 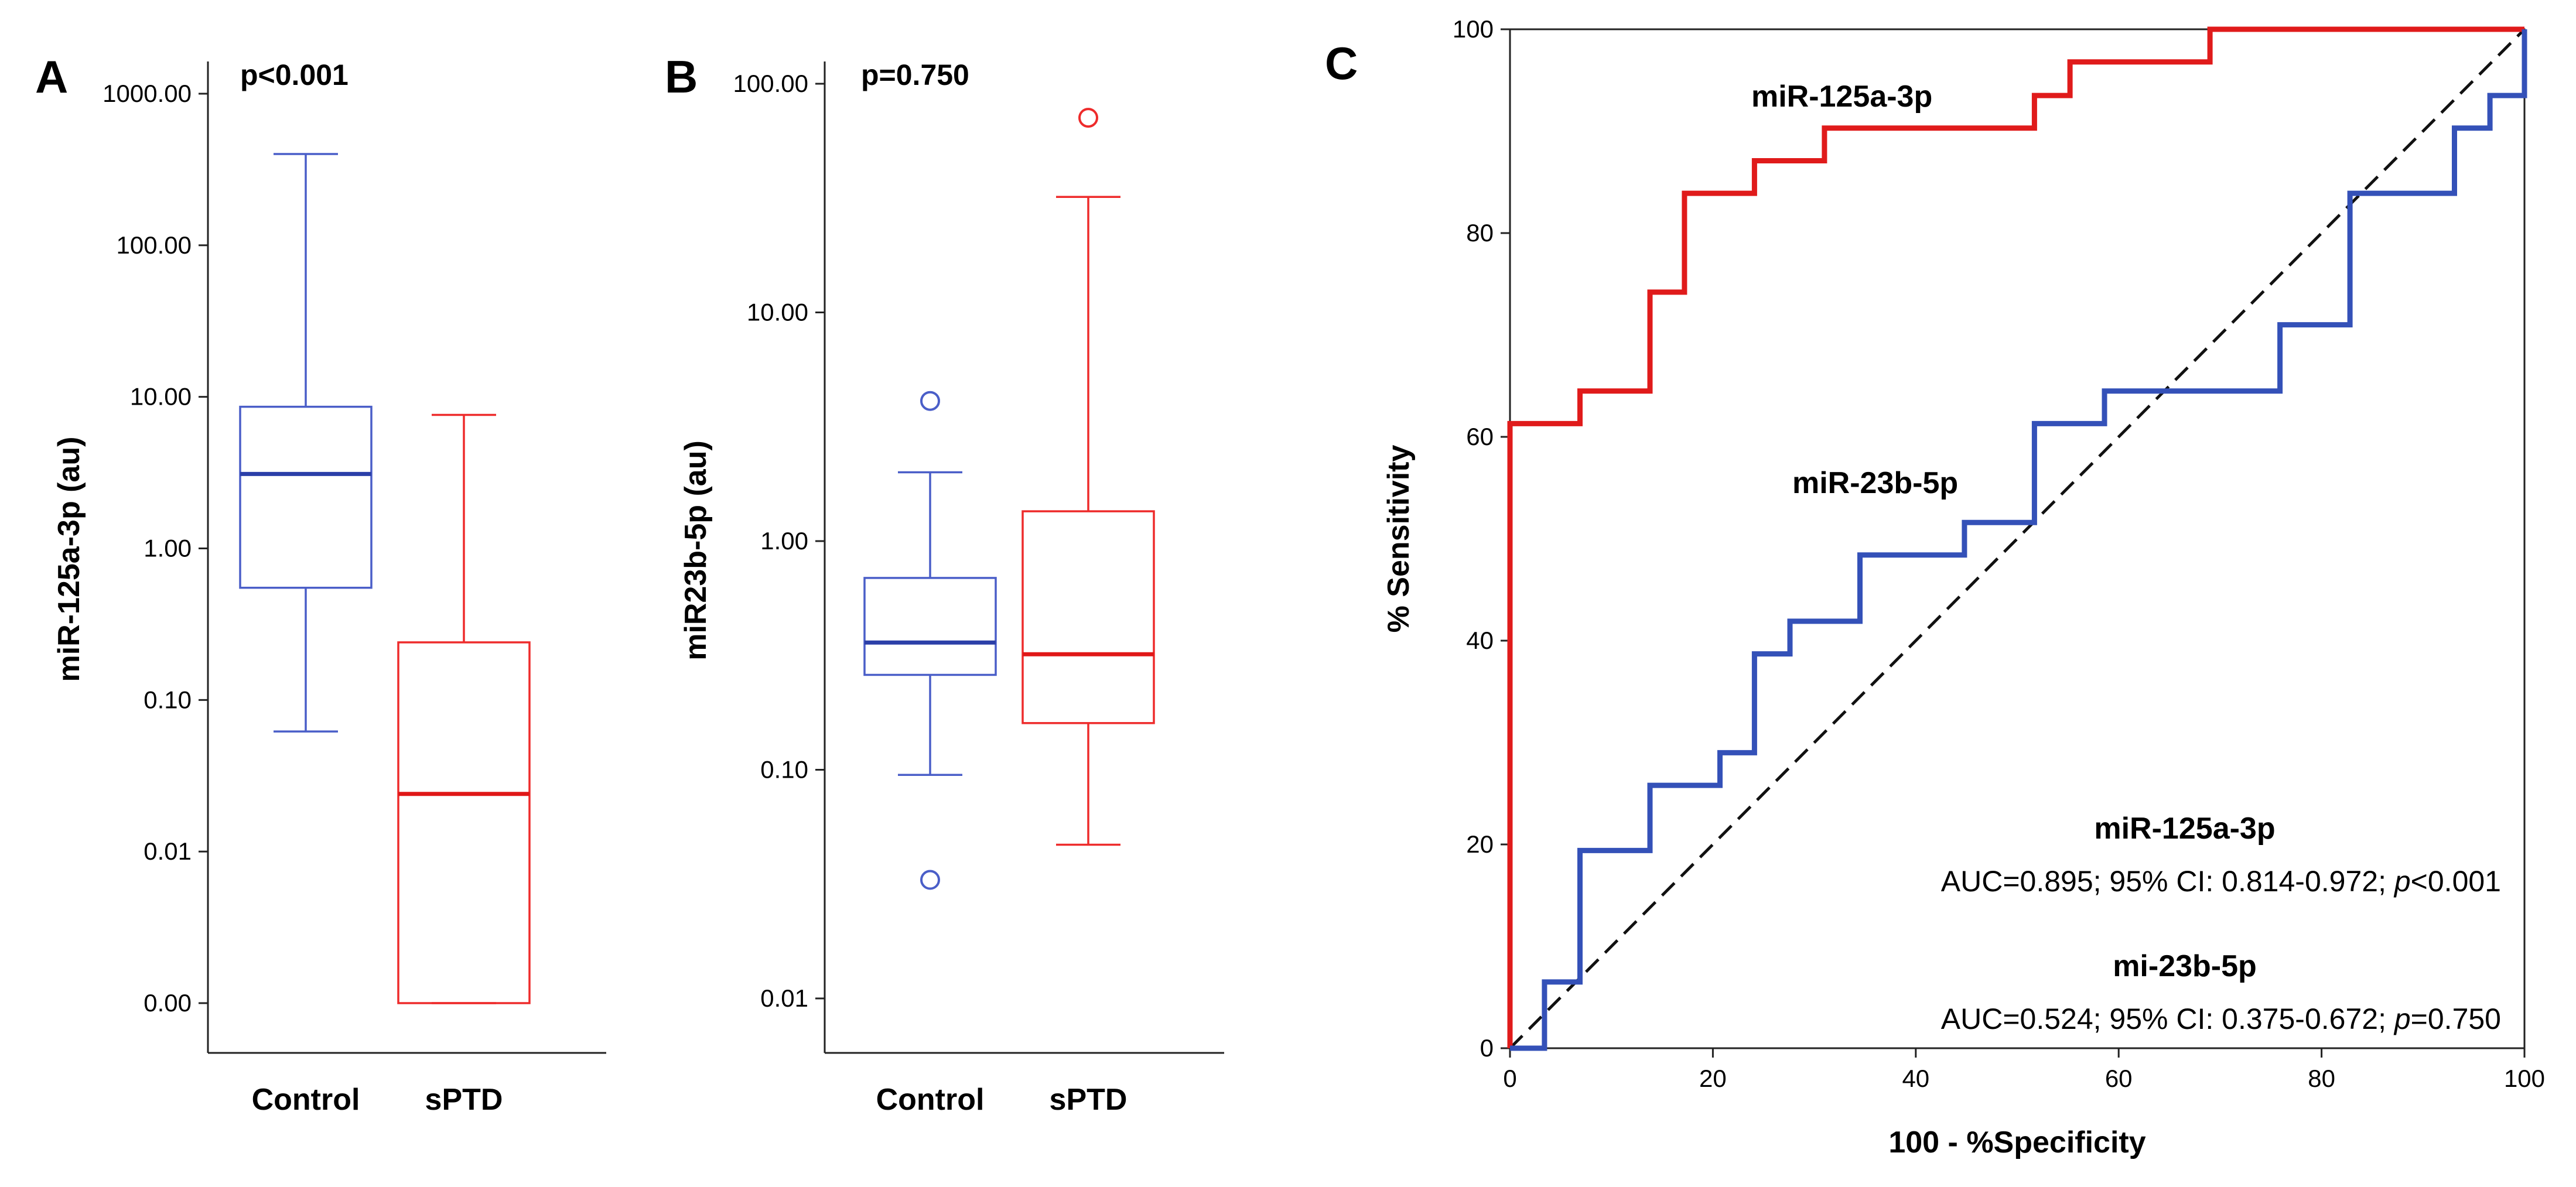 I want to click on panel-a-y-tick-label: 1000.00, so click(x=147, y=93).